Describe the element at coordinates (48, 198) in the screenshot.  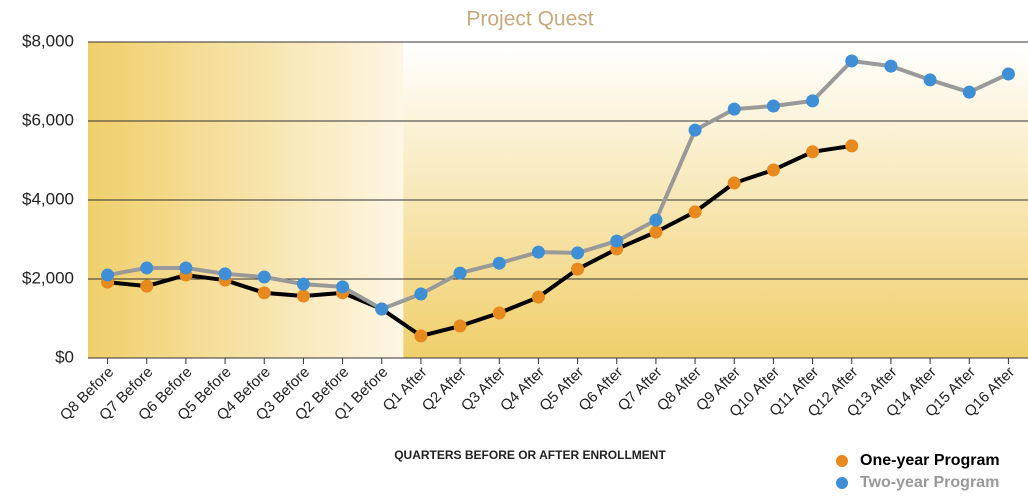
I see `y-tick-label: $4,000` at that location.